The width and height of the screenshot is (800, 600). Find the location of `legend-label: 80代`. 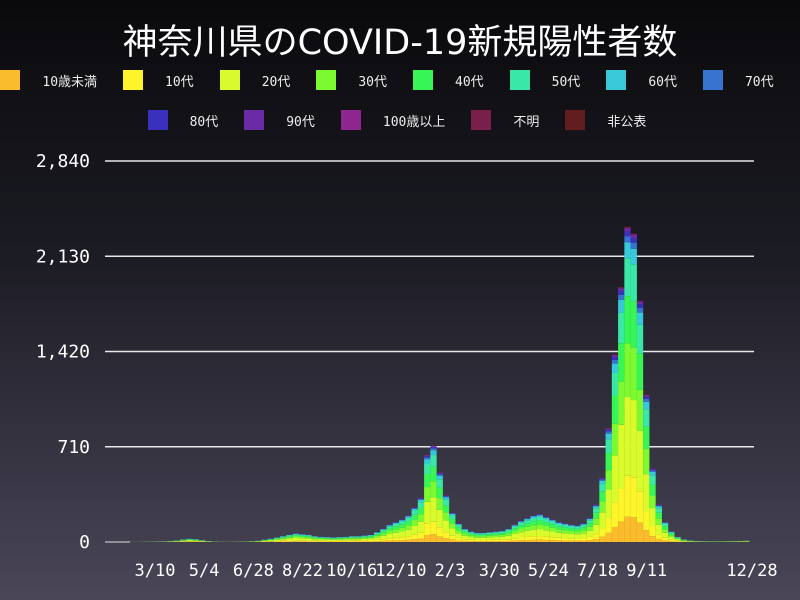

legend-label: 80代 is located at coordinates (204, 122).